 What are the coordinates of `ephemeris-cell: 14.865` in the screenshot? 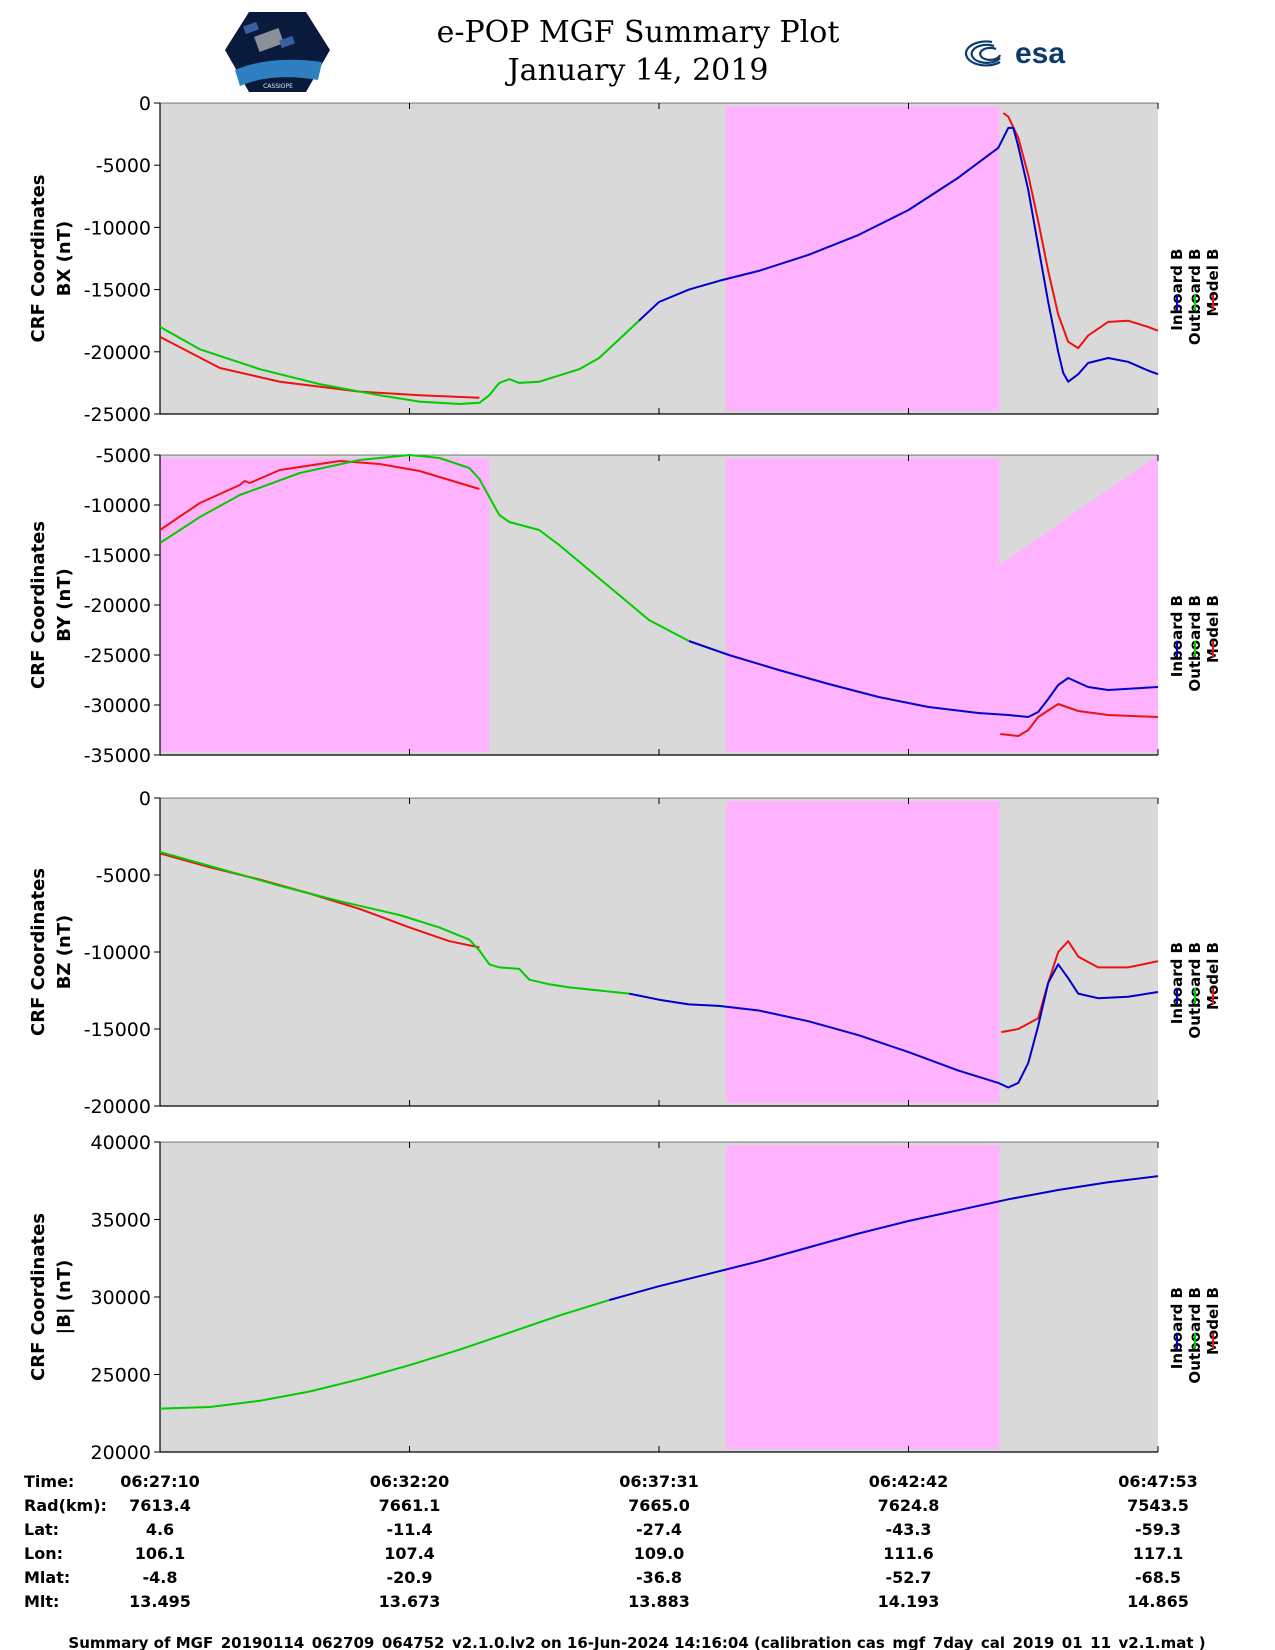 It's located at (1158, 1601).